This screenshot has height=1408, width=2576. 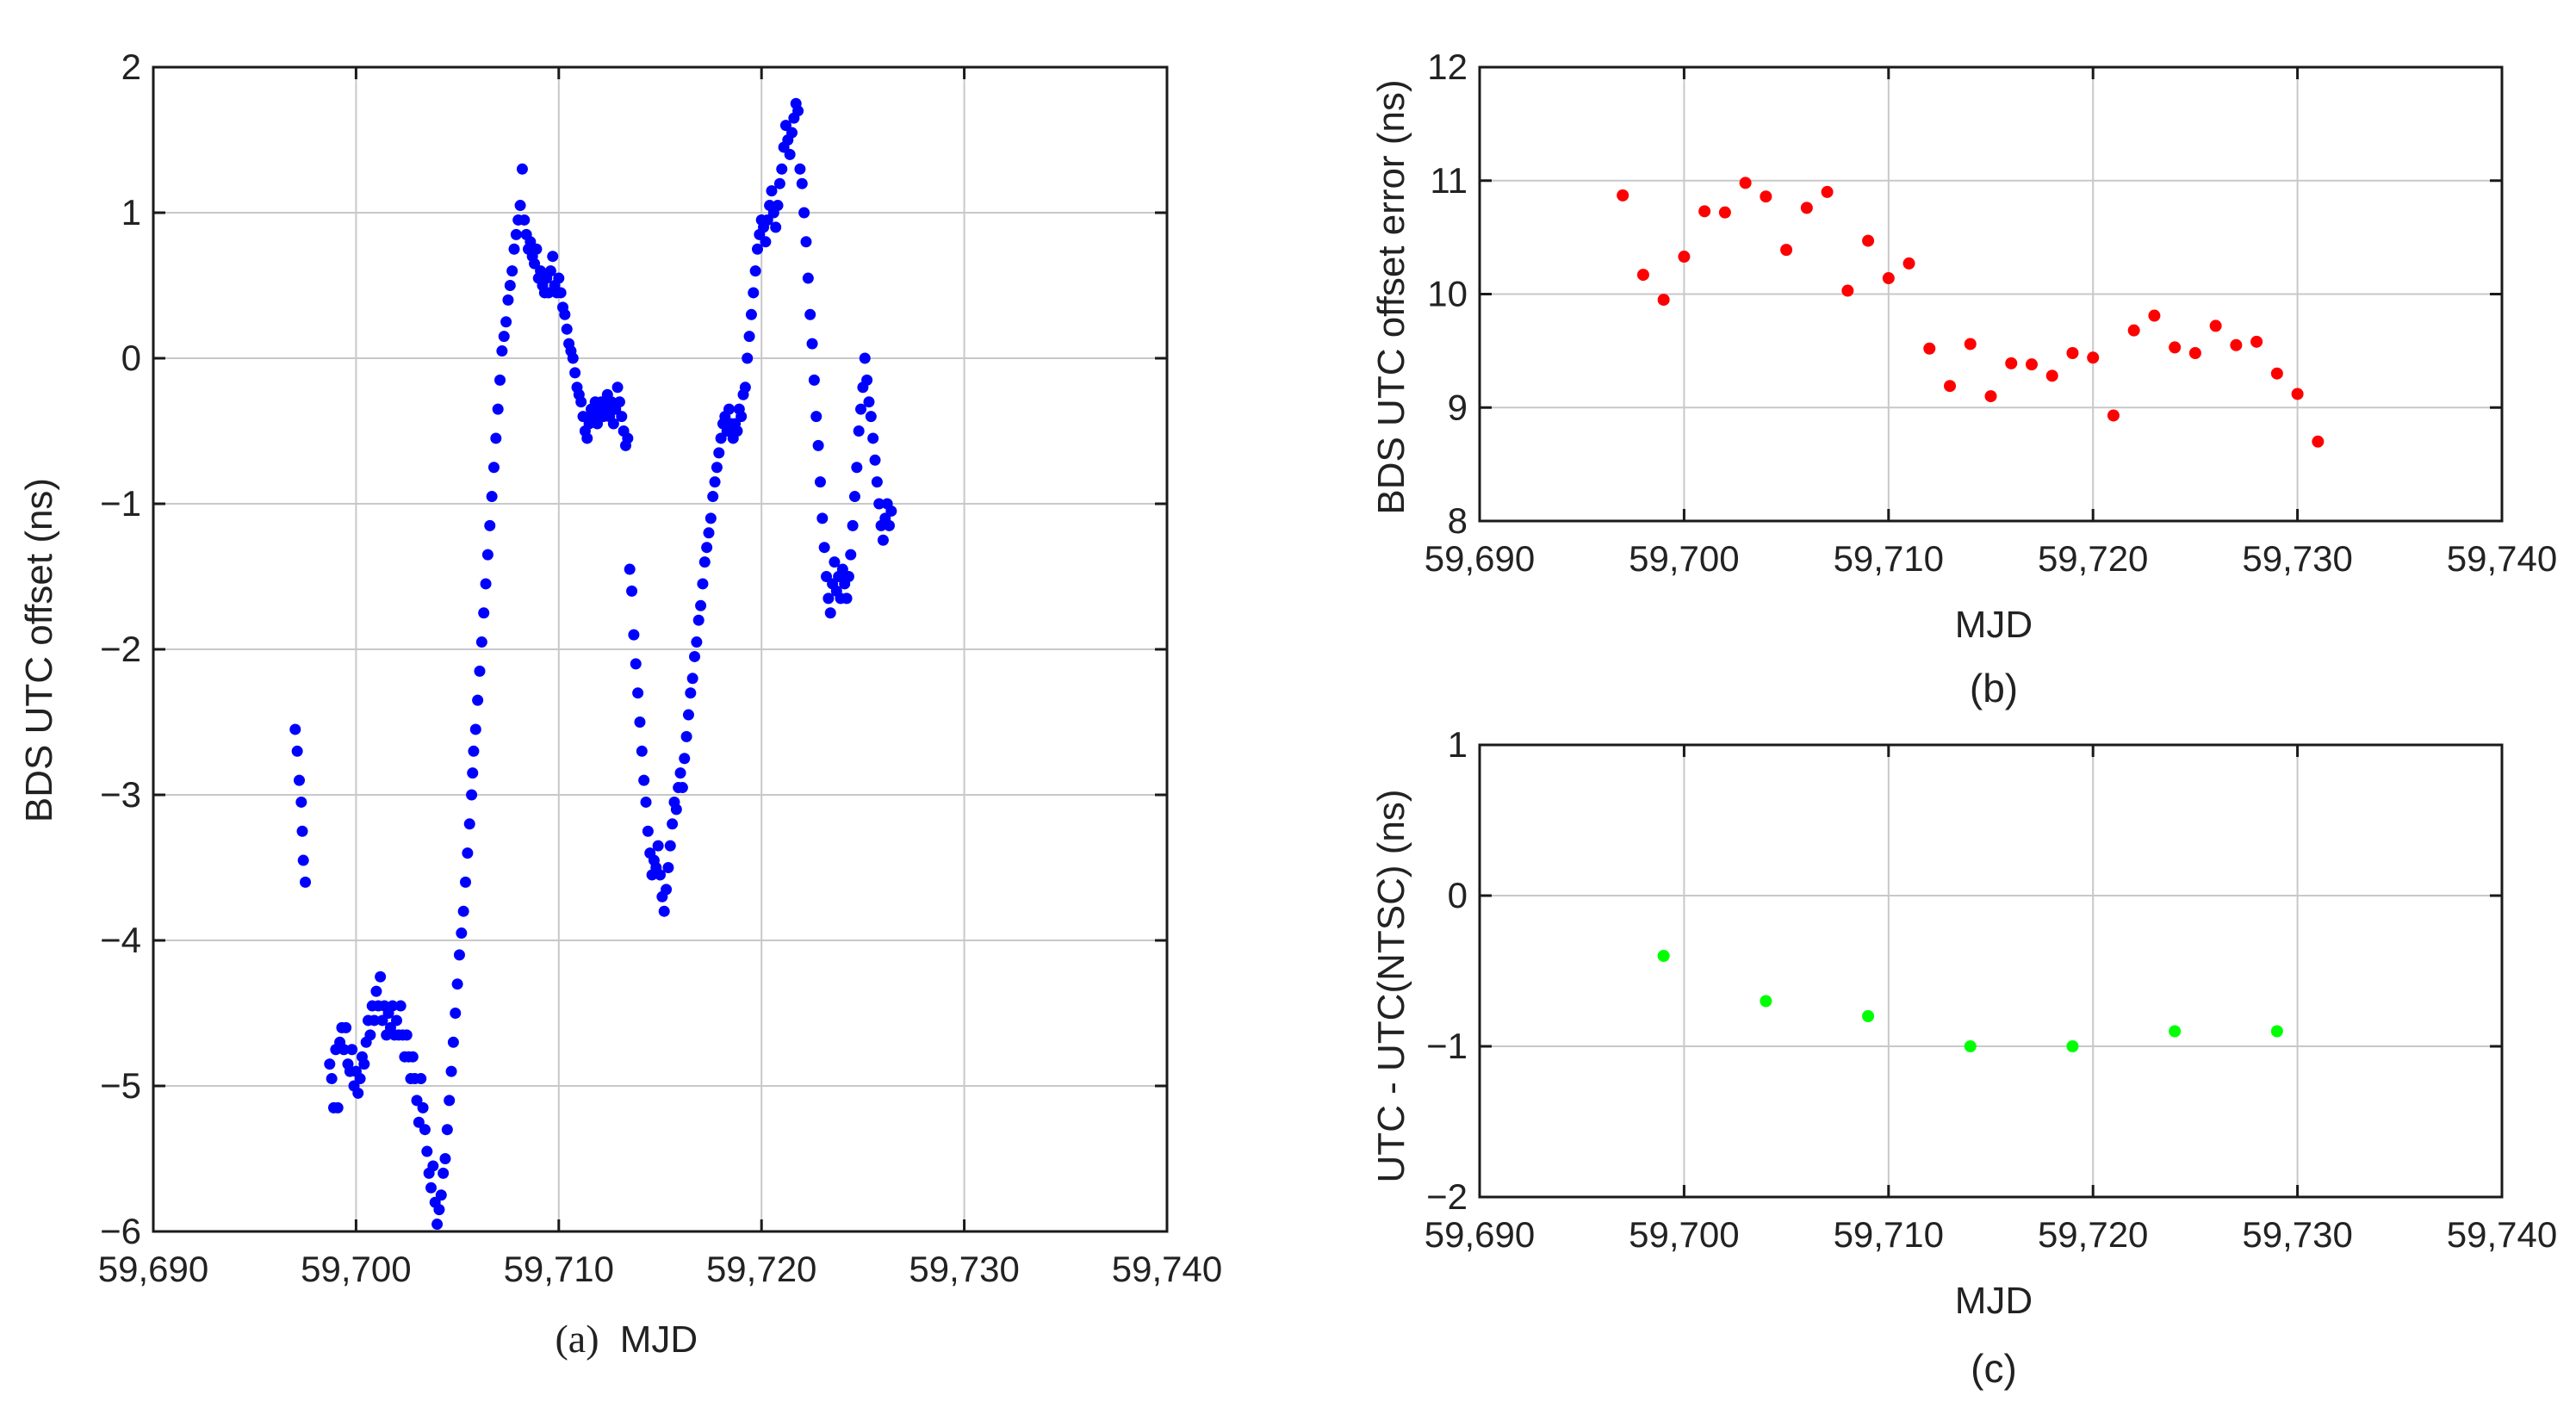 I want to click on panel-a-x-tick-label: 59,690, so click(x=153, y=1269).